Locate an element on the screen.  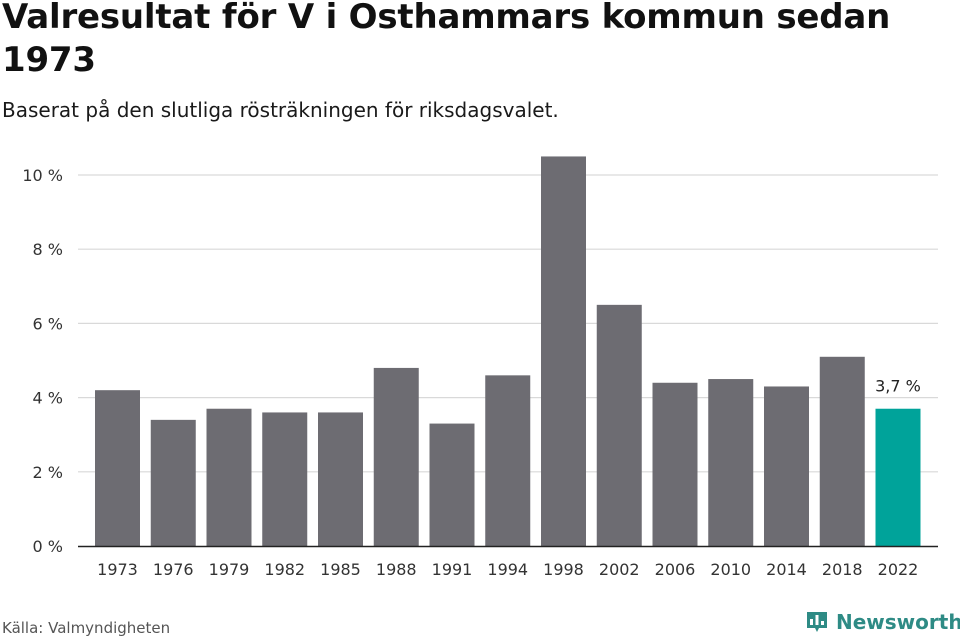
bar-2010 is located at coordinates (731, 462).